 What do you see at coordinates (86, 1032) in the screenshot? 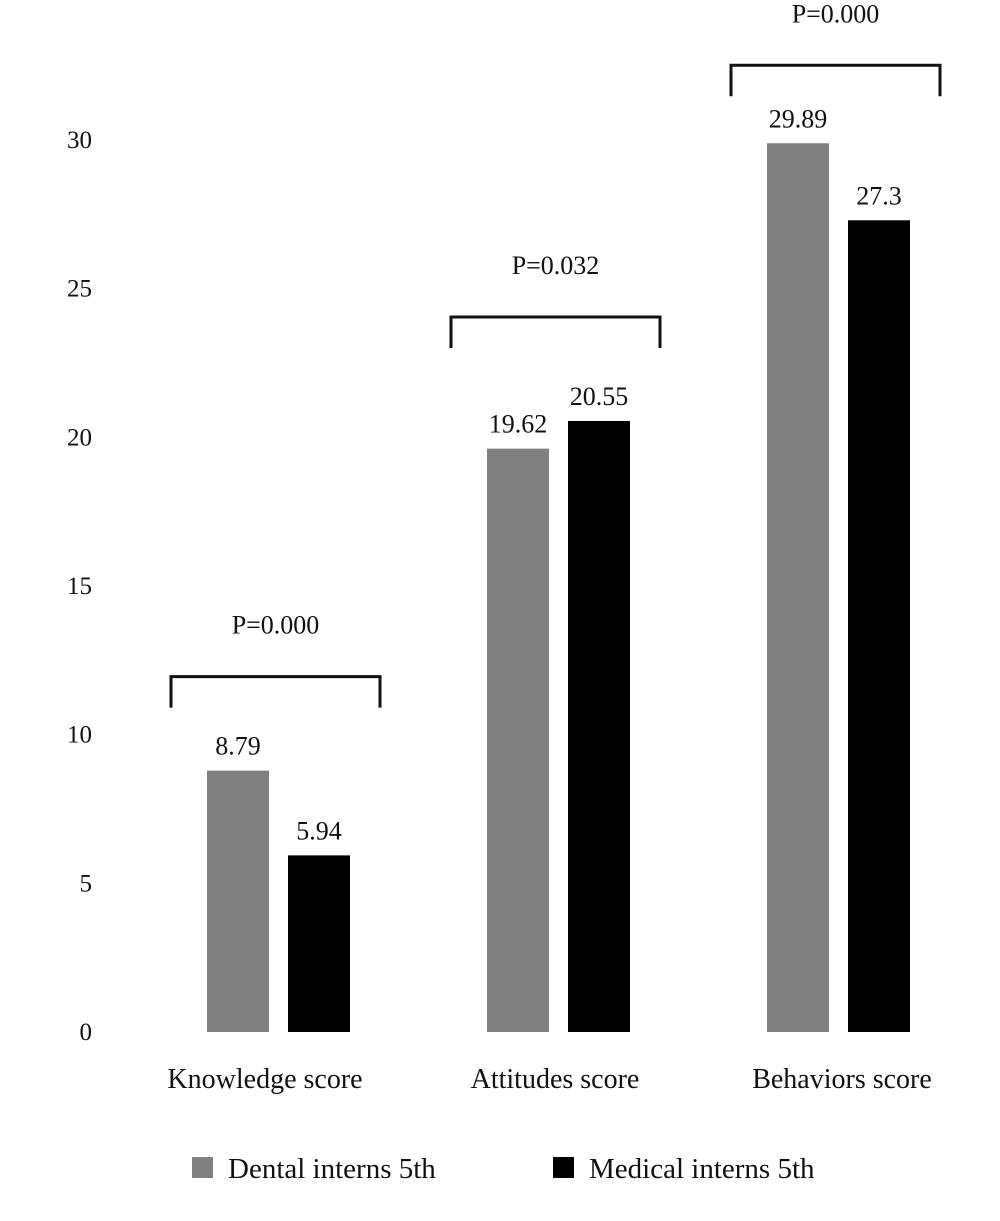
I see `y-tick-label: 0` at bounding box center [86, 1032].